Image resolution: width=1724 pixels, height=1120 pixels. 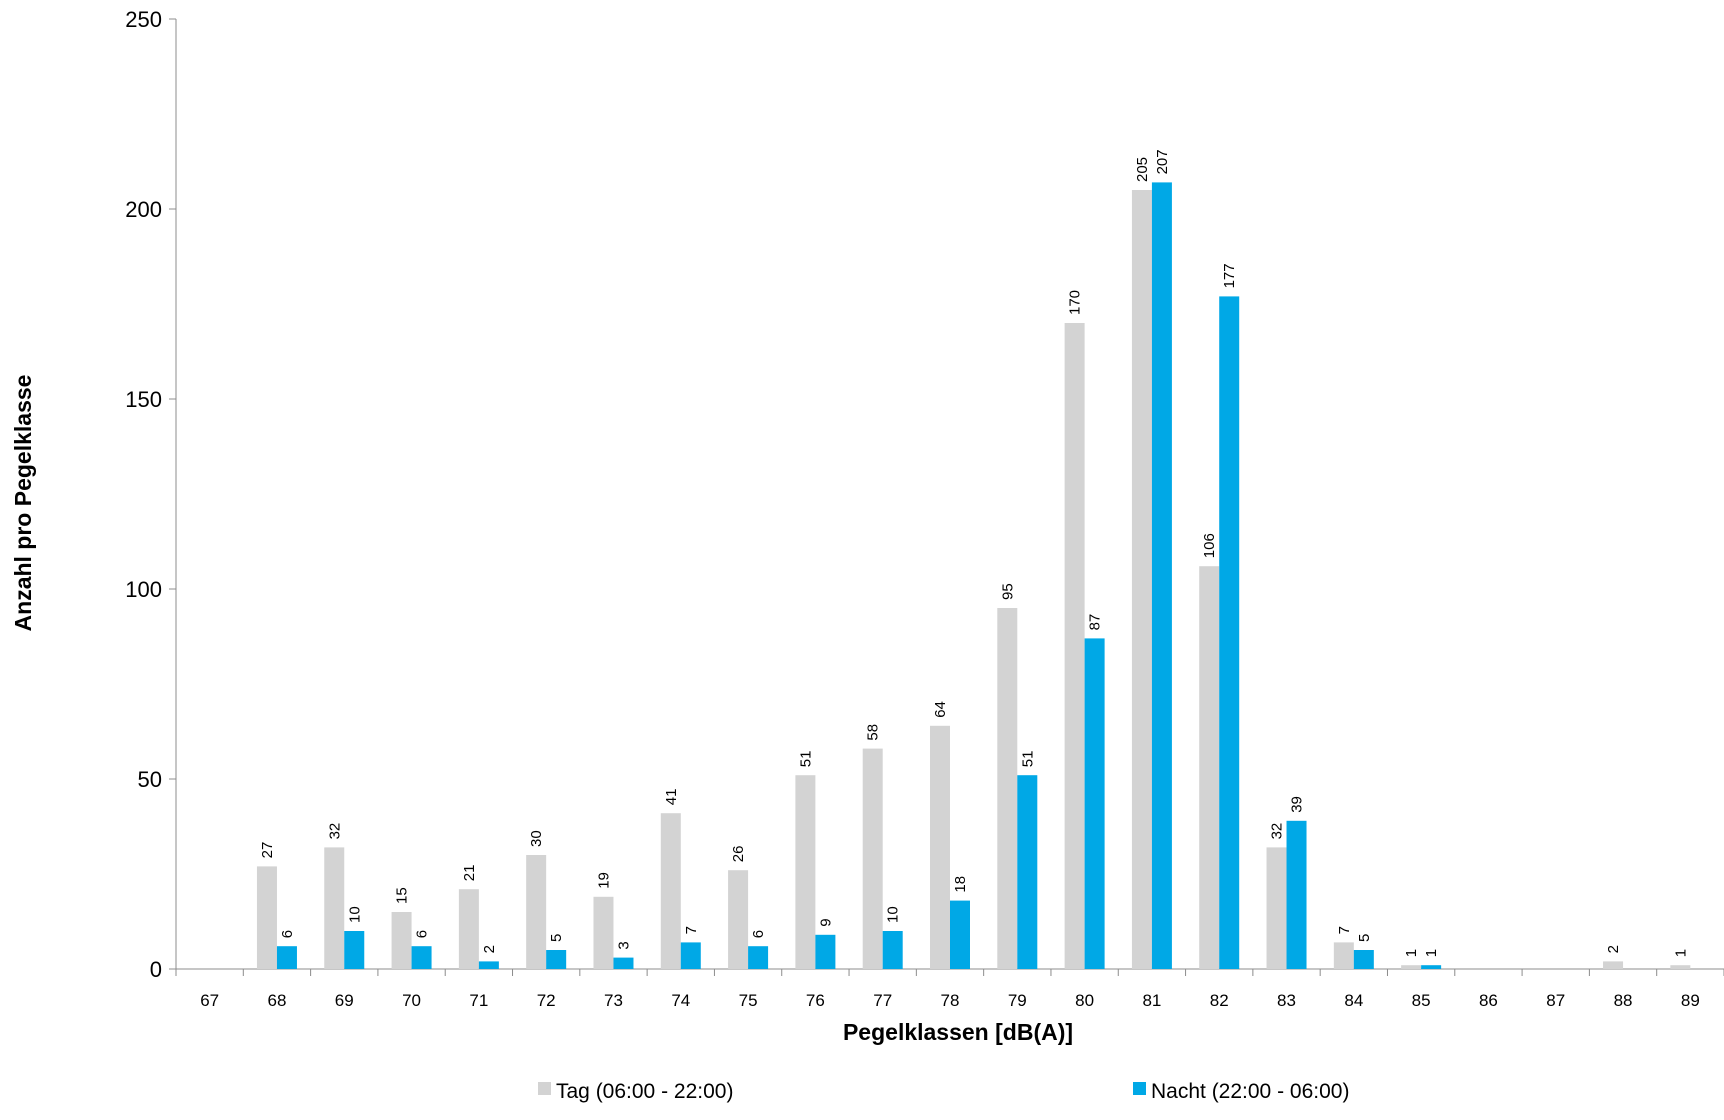 What do you see at coordinates (960, 884) in the screenshot?
I see `data-label: 18` at bounding box center [960, 884].